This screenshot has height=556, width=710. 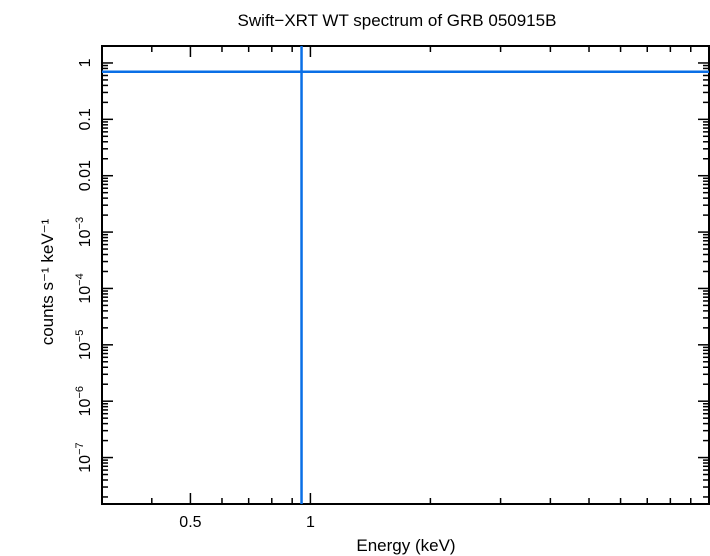 I want to click on y-tick-label: 10−5, so click(x=84, y=345).